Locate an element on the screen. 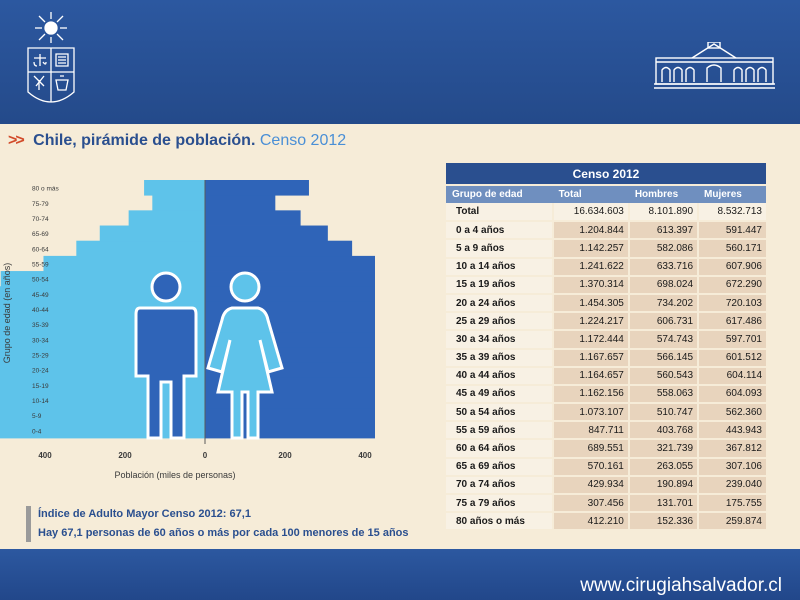 The image size is (800, 600). y-tick-label: 60-64 is located at coordinates (40, 249).